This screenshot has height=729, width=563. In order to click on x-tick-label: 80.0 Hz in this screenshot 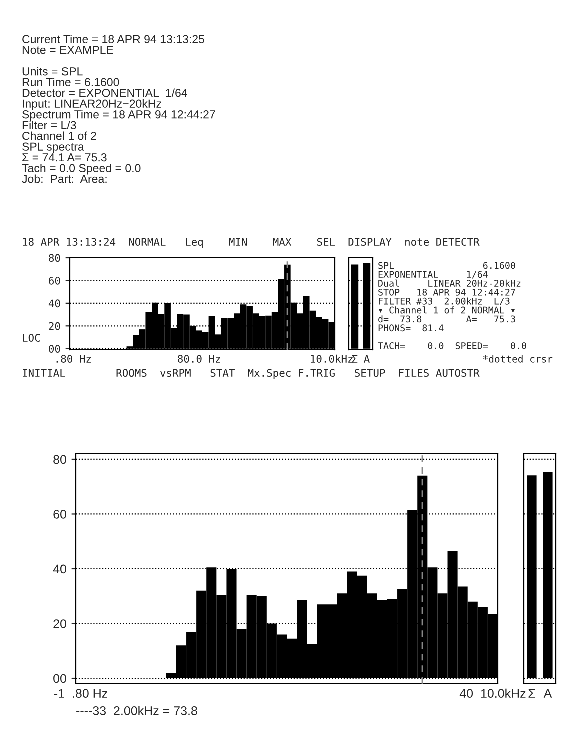, I will do `click(199, 359)`.